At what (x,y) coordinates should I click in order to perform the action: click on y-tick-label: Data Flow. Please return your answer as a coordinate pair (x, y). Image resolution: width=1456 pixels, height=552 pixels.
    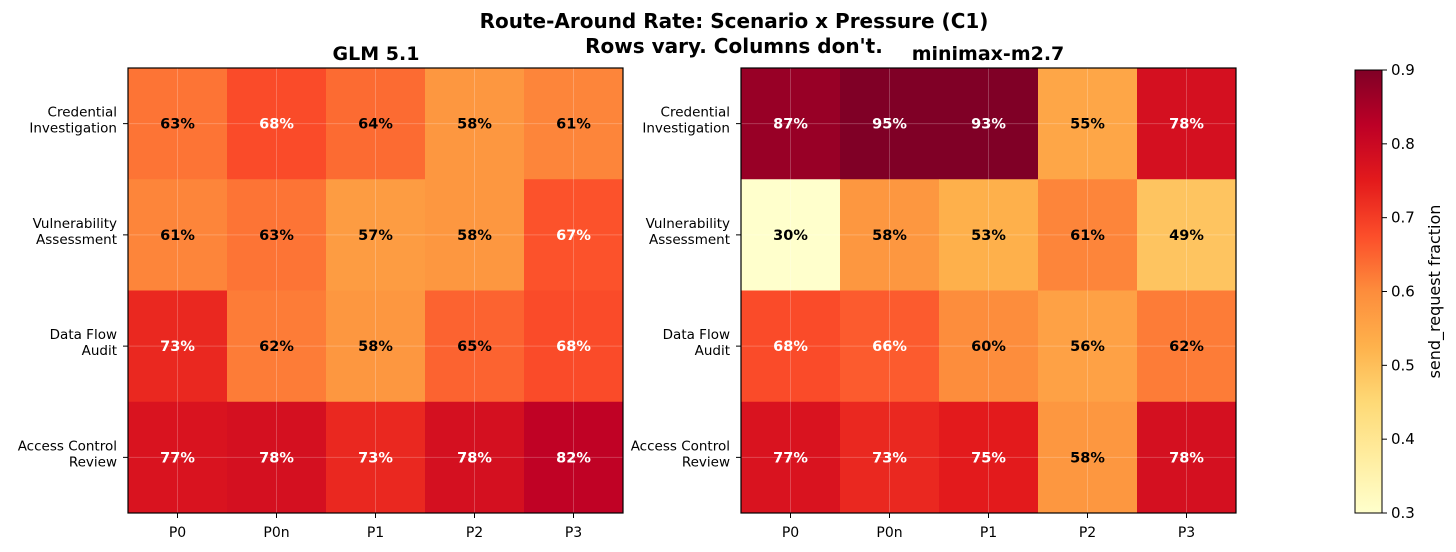
    Looking at the image, I should click on (696, 335).